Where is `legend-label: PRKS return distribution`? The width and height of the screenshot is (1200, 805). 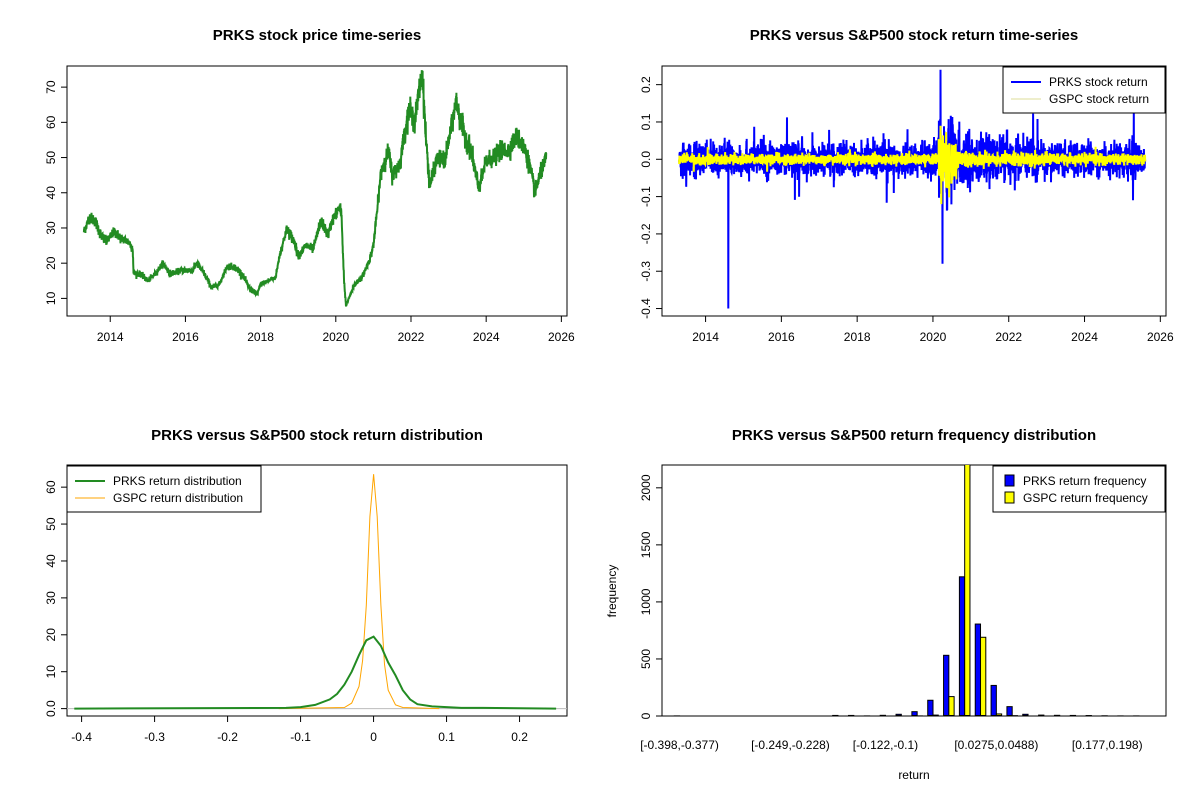
legend-label: PRKS return distribution is located at coordinates (177, 481).